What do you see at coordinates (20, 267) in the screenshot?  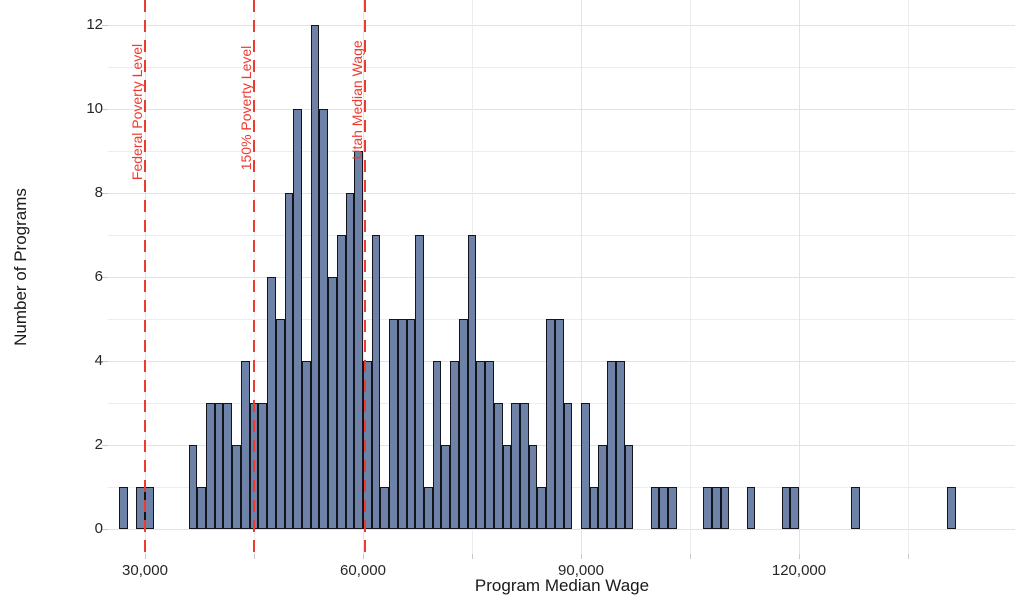 I see `y-axis-title: Number of Programs` at bounding box center [20, 267].